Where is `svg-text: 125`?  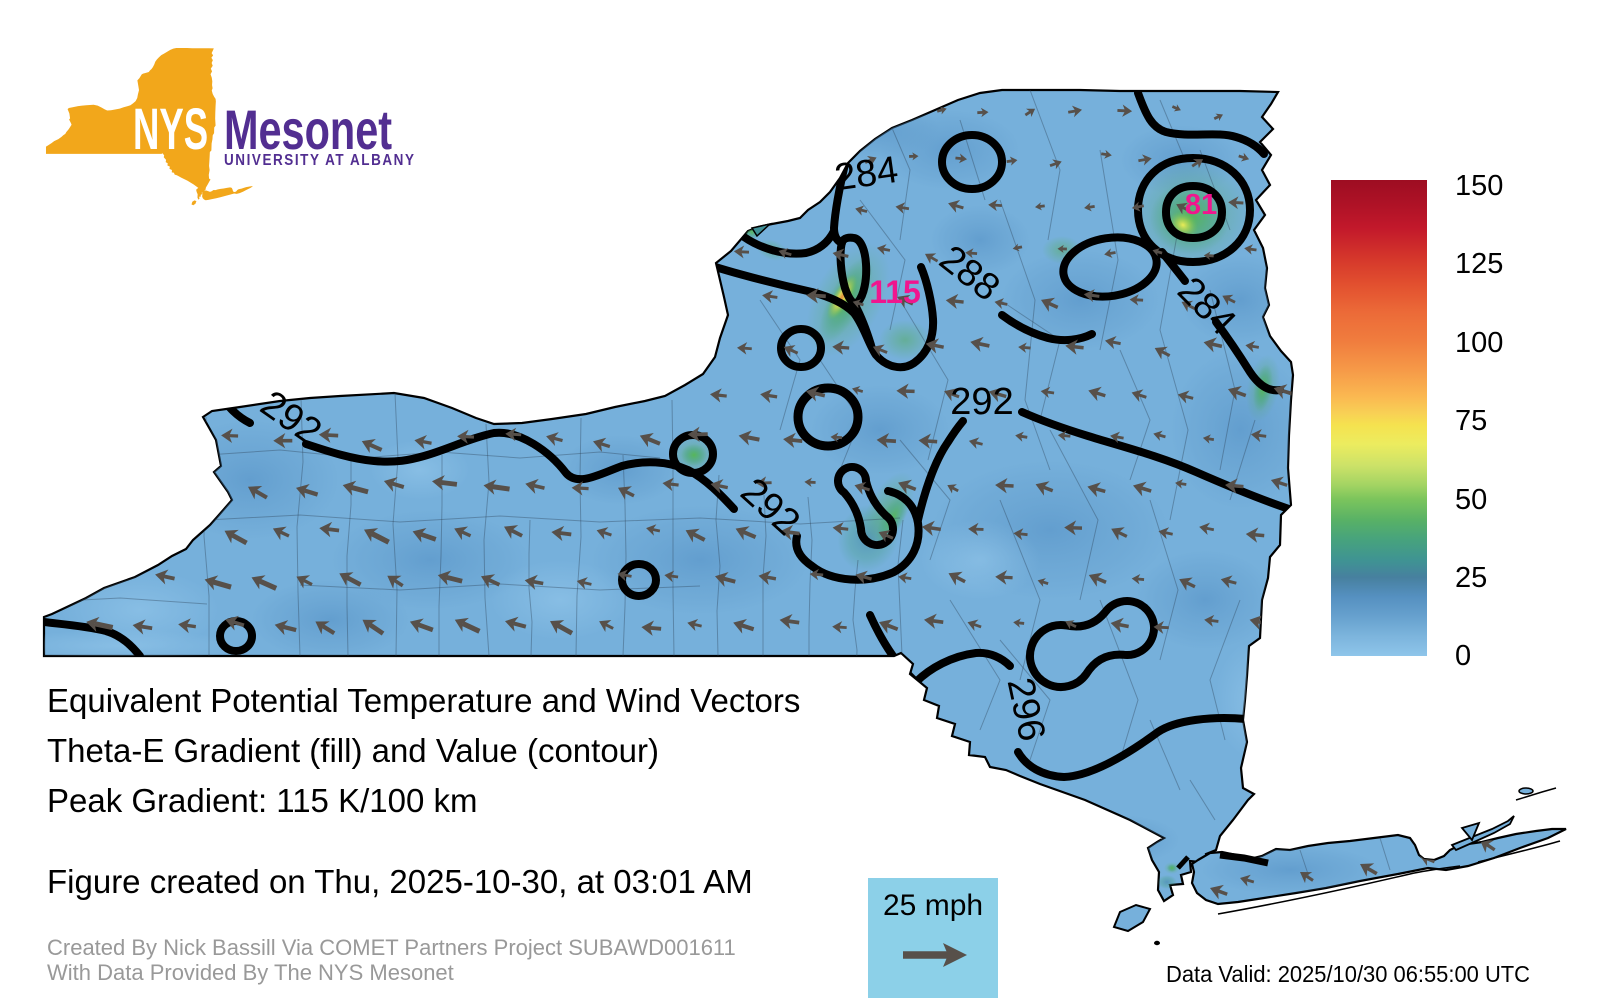 svg-text: 125 is located at coordinates (1479, 264).